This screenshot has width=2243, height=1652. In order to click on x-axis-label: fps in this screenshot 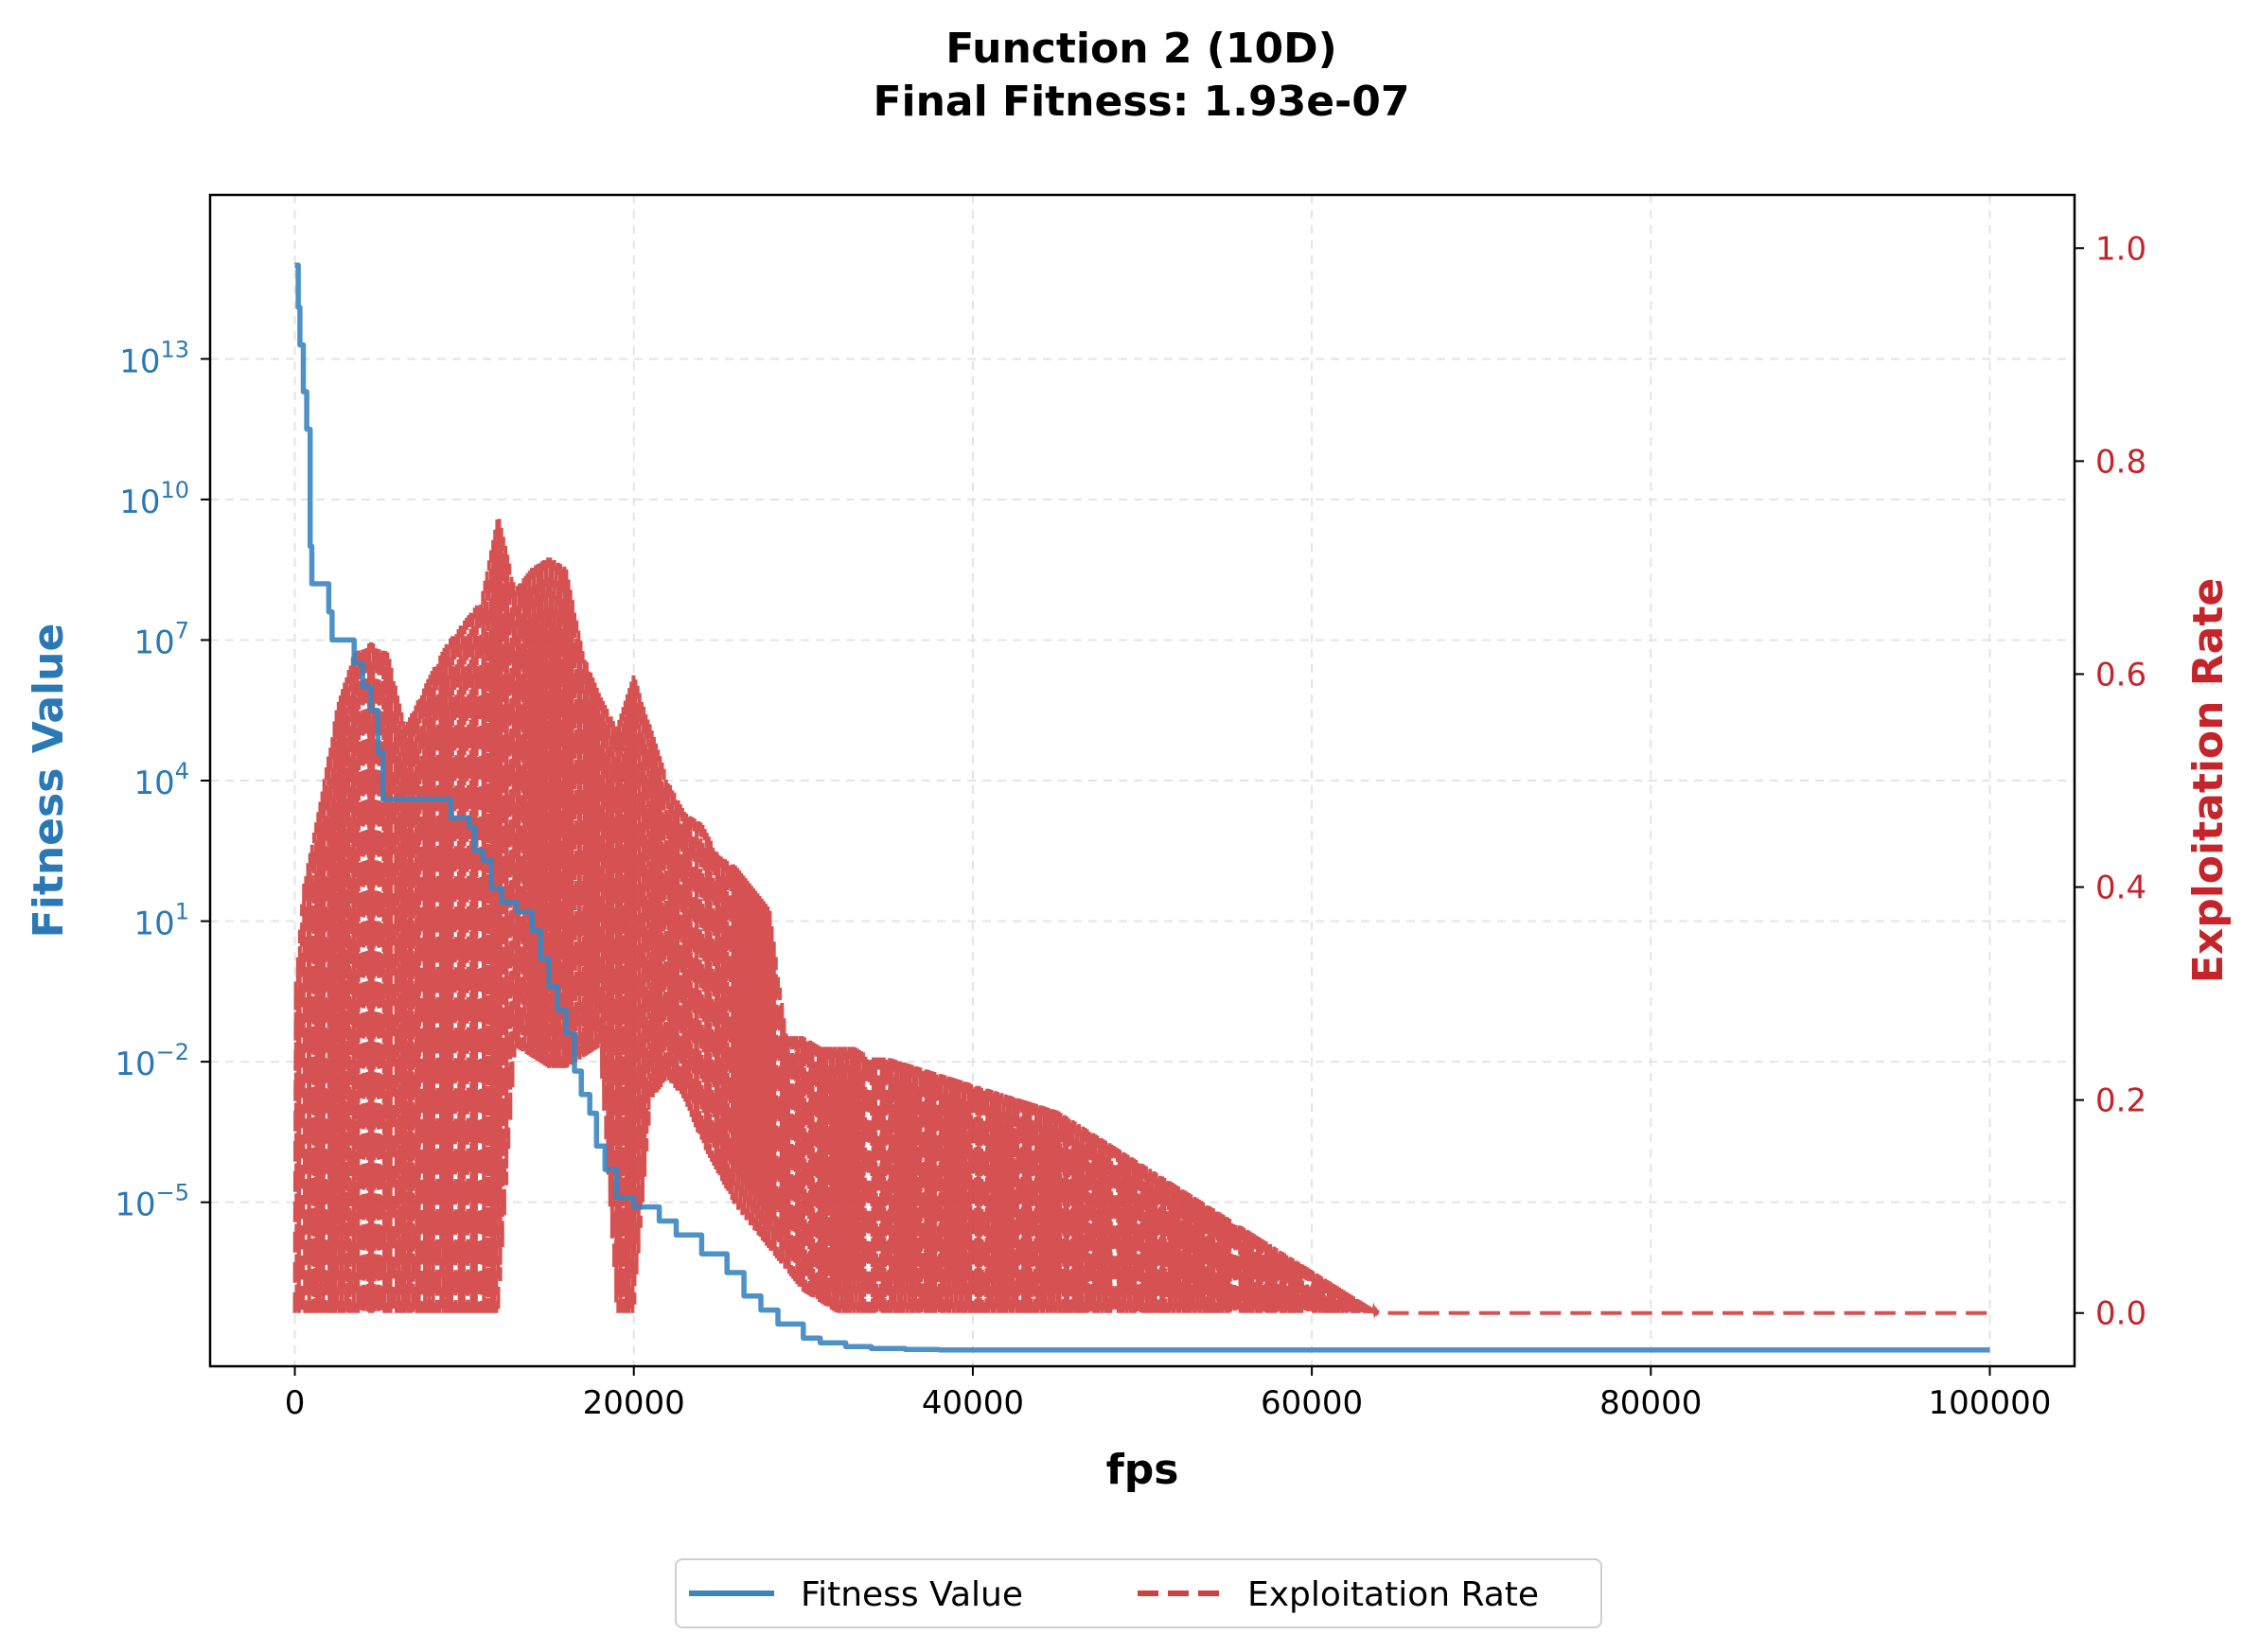, I will do `click(1142, 1470)`.